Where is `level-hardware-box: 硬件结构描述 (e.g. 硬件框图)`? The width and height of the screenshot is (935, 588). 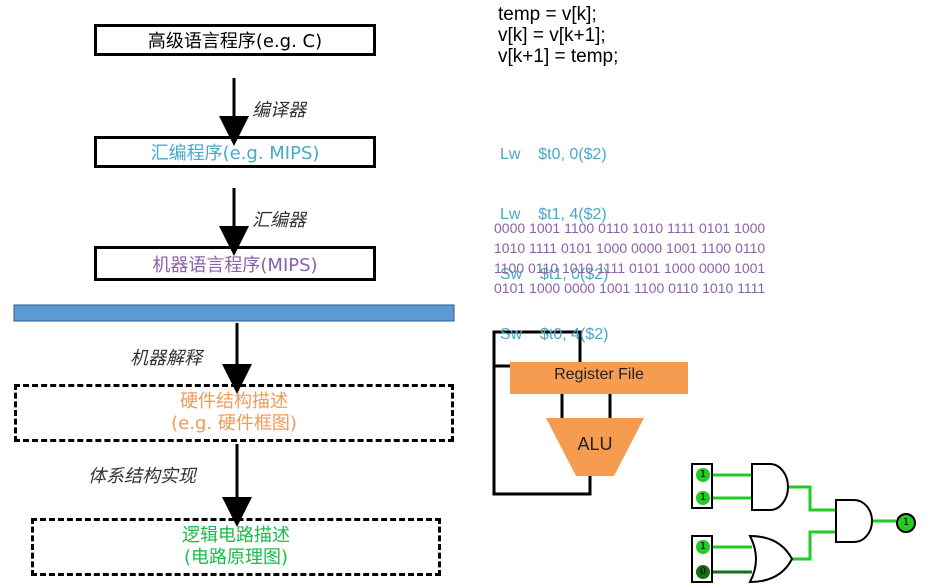 level-hardware-box: 硬件结构描述 (e.g. 硬件框图) is located at coordinates (234, 413).